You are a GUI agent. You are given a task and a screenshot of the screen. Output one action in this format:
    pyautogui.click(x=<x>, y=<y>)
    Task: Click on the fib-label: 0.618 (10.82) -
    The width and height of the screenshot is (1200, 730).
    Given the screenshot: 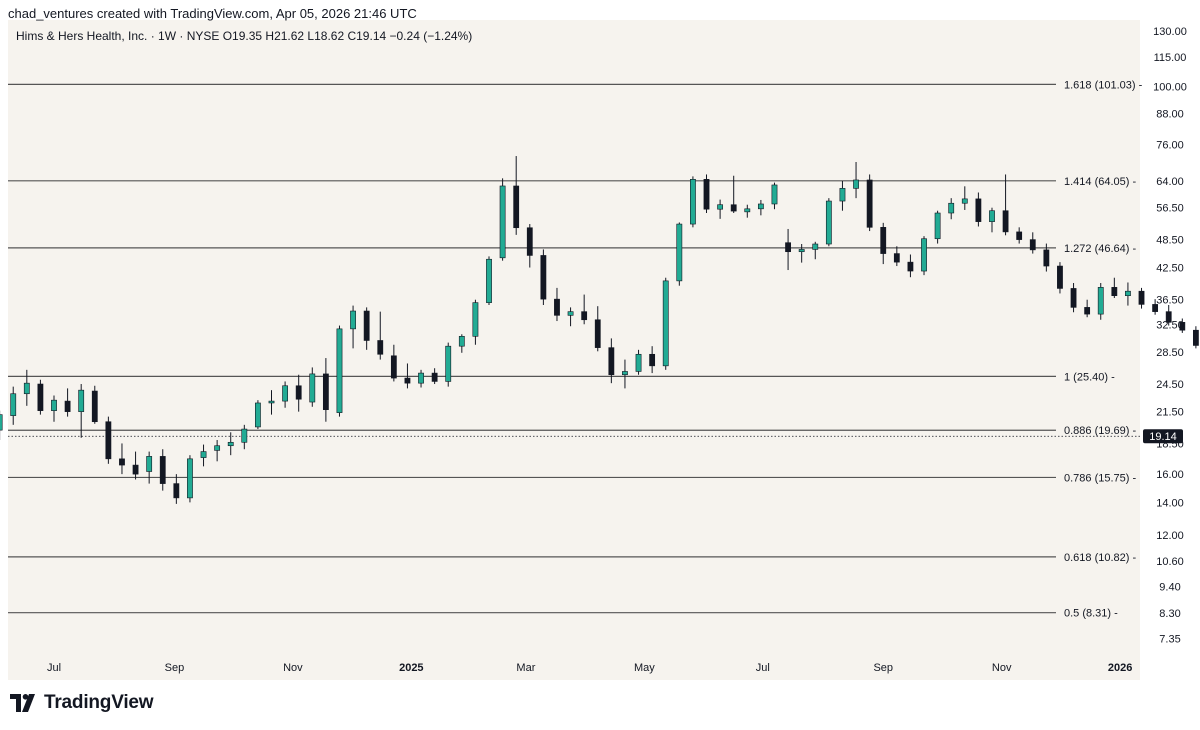 What is the action you would take?
    pyautogui.click(x=1100, y=558)
    